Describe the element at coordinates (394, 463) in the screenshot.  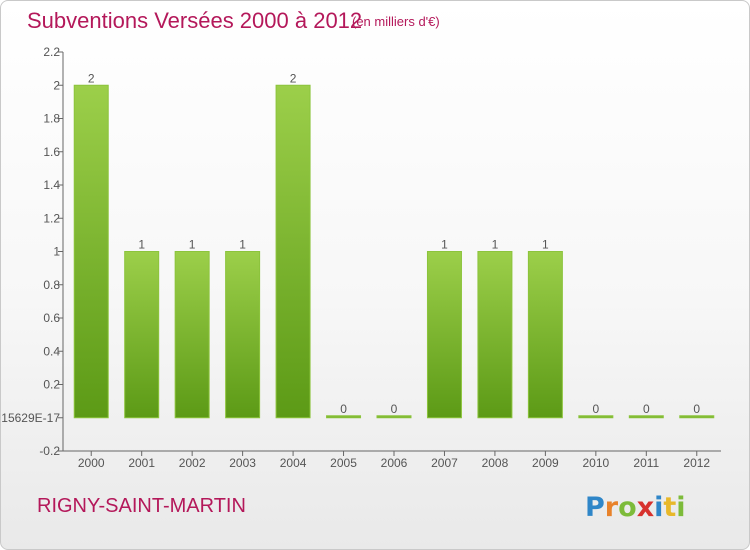
I see `x-tick-label: 2006` at that location.